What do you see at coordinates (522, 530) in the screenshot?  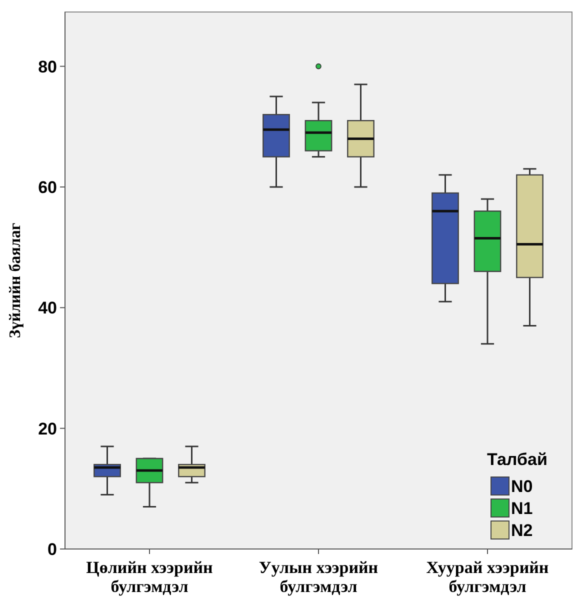 I see `legend-label: N2` at bounding box center [522, 530].